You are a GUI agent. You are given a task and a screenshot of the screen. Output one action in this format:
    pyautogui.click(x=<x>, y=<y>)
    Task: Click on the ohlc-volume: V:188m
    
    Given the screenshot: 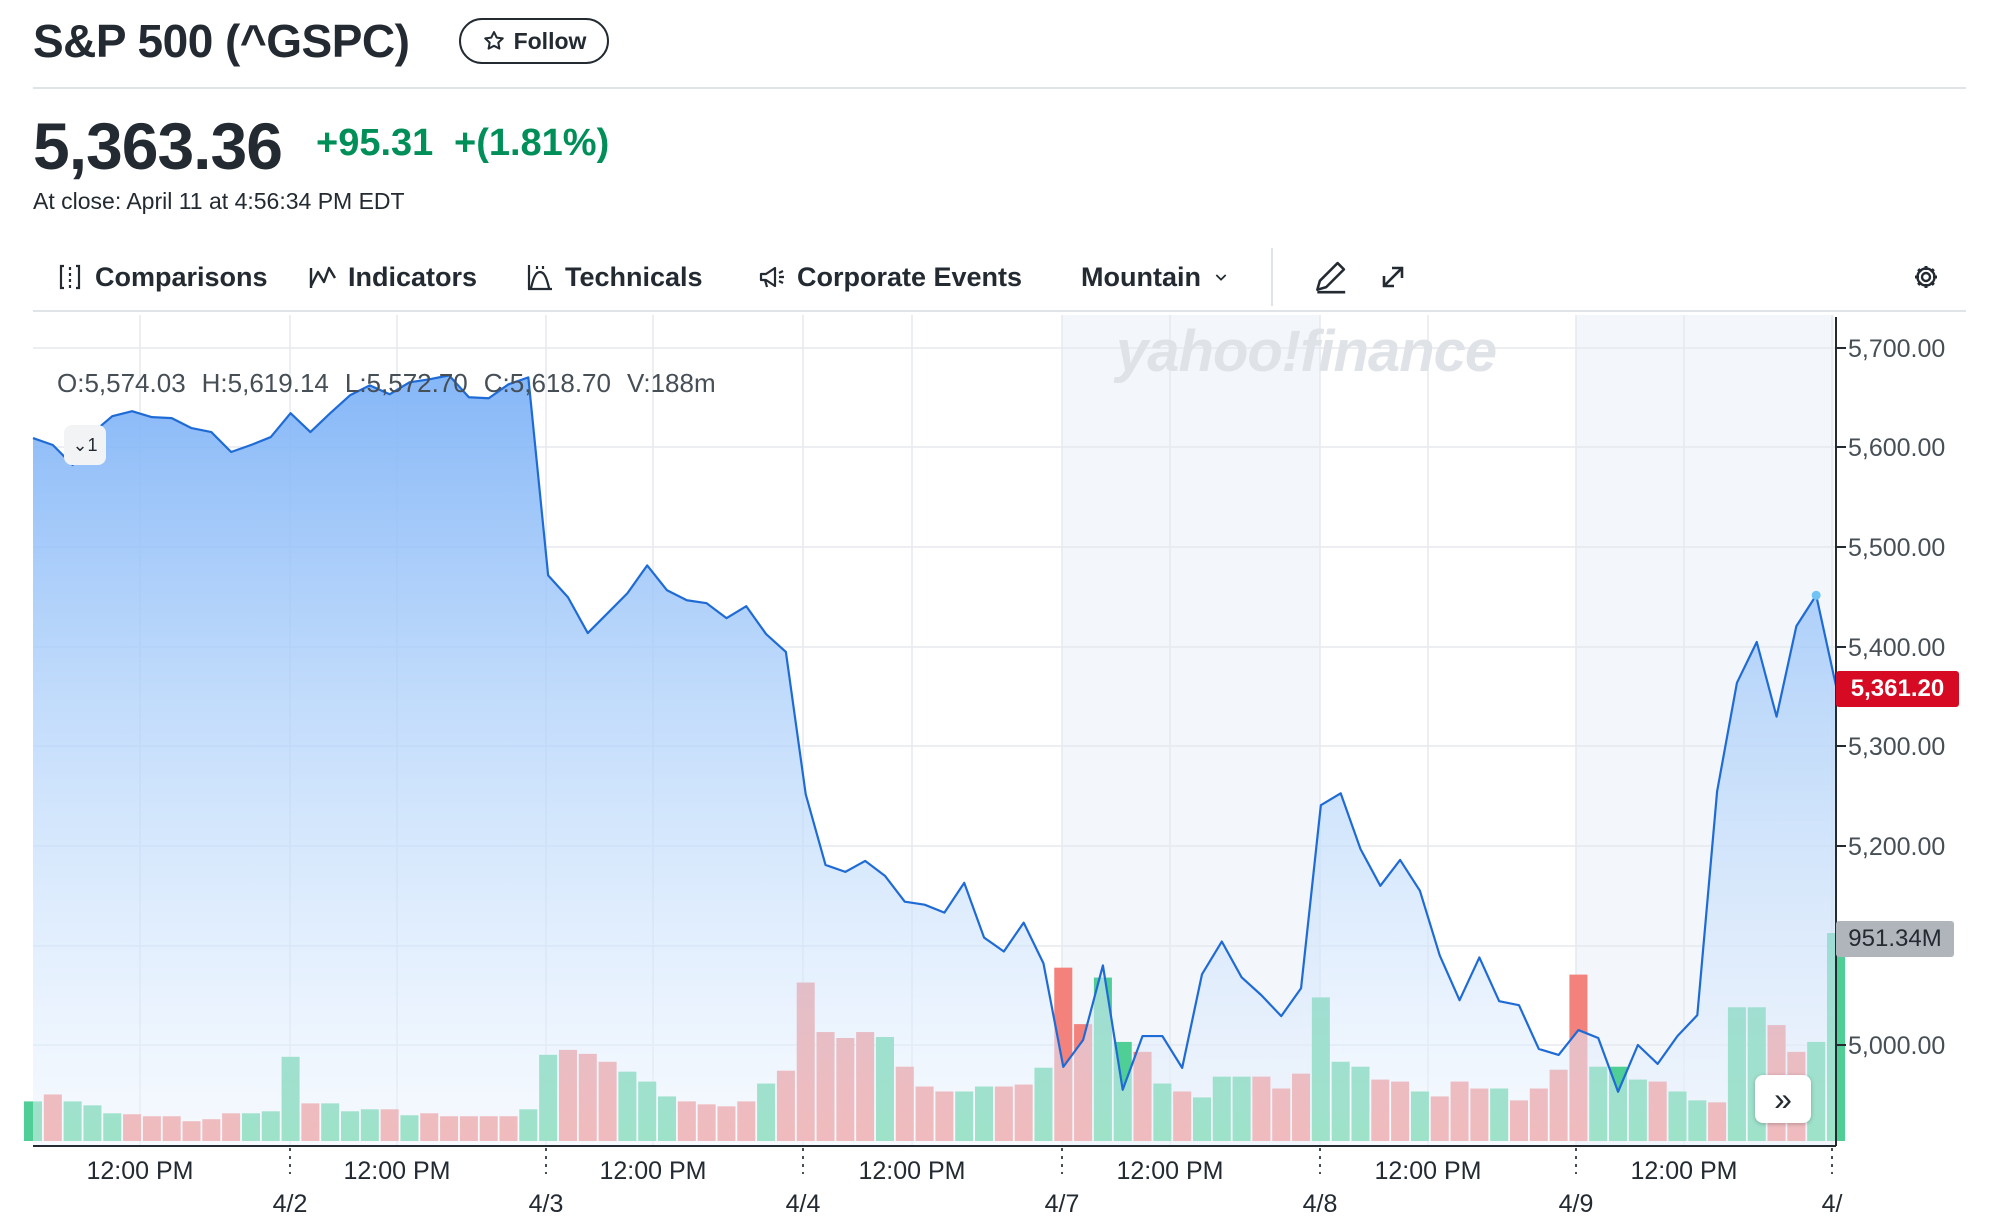 What is the action you would take?
    pyautogui.click(x=671, y=383)
    